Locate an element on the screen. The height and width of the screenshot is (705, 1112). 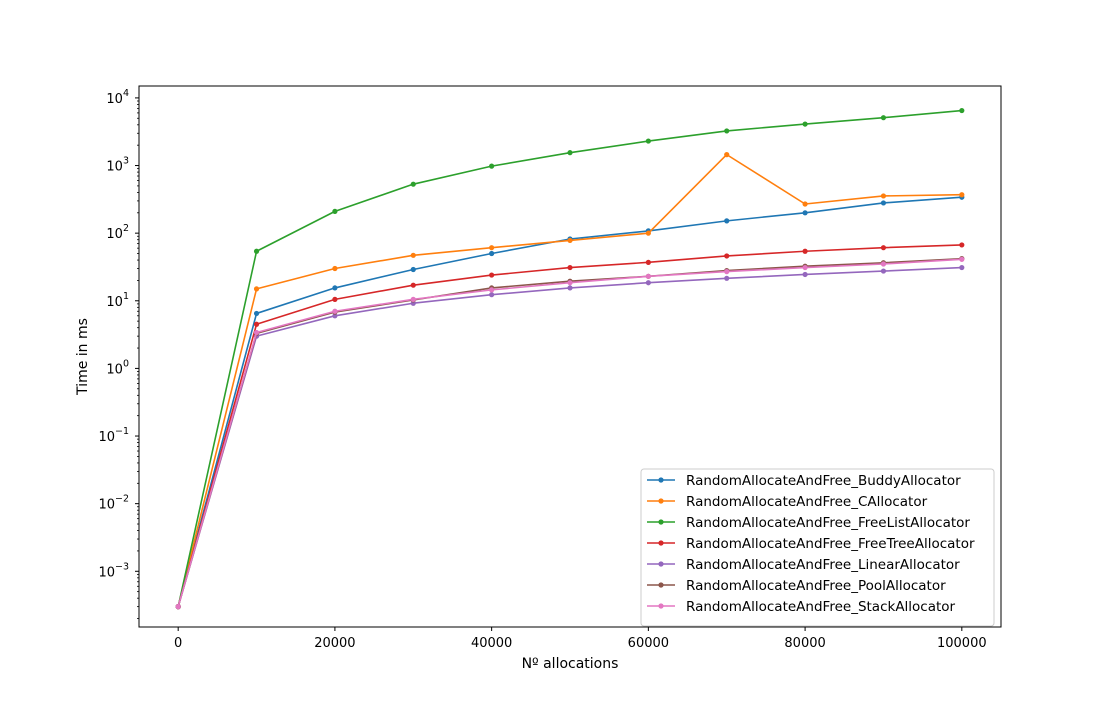
legend-label: RandomAllocateAndFree_LinearAllocator is located at coordinates (823, 565).